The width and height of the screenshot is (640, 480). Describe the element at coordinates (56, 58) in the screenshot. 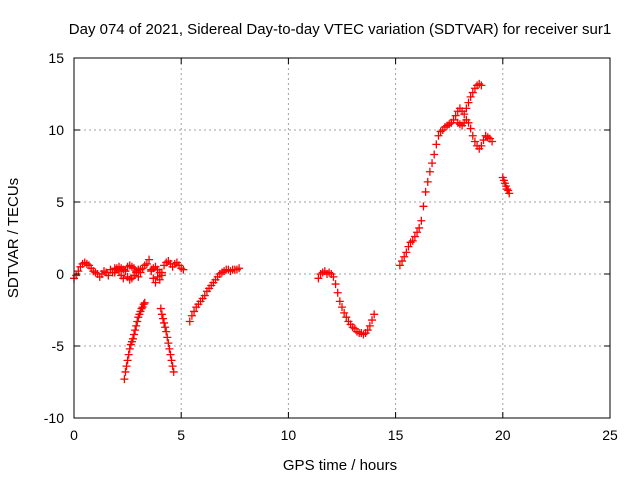

I see `y-tick-label: 15` at that location.